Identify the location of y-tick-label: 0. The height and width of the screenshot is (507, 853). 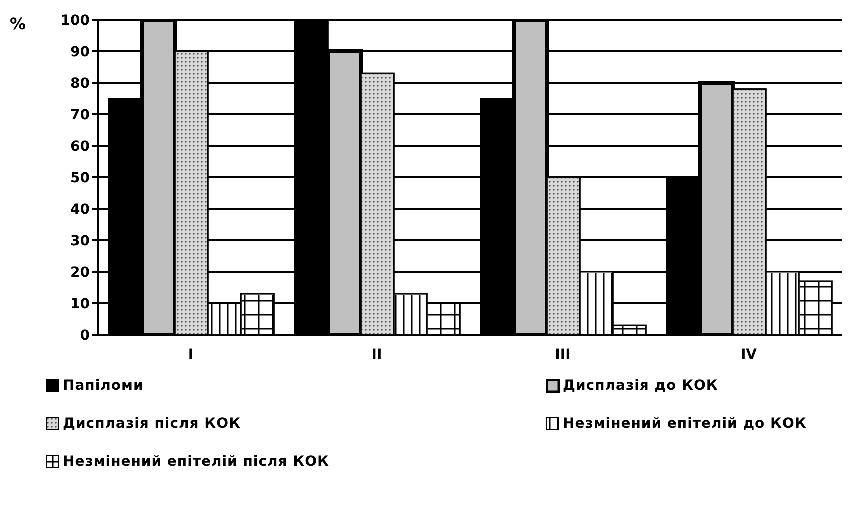
(85, 336).